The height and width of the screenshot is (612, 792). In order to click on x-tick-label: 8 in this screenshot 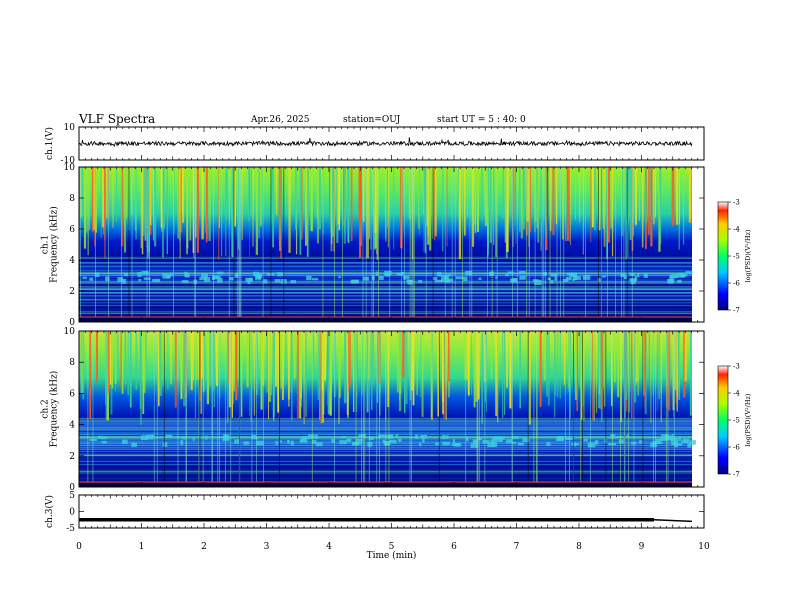, I will do `click(579, 547)`.